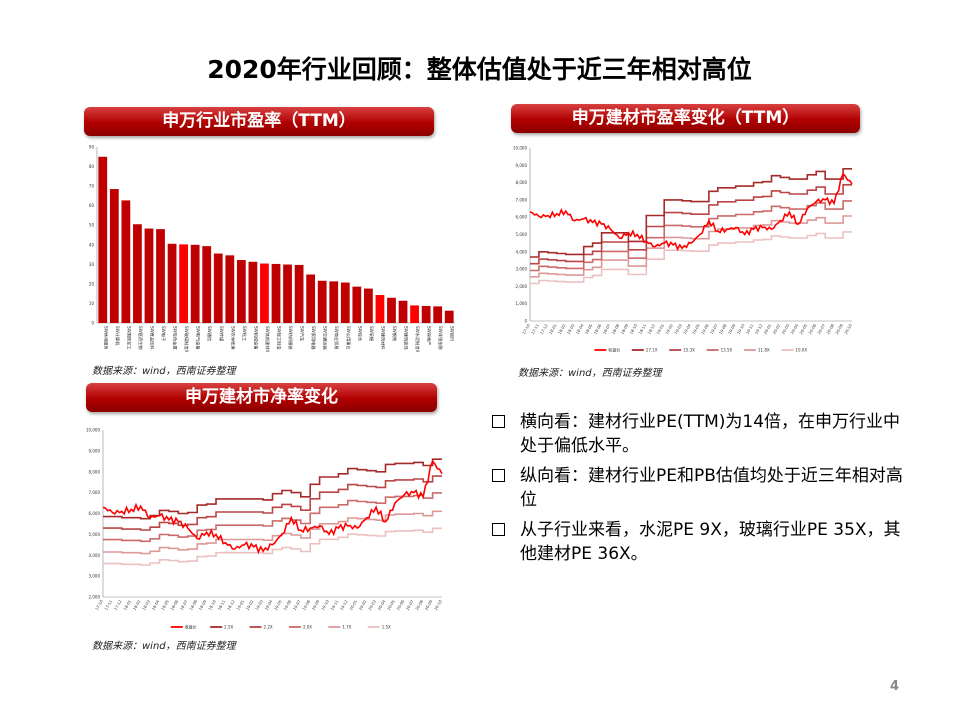 The image size is (959, 720). I want to click on x-tick-label: SW建筑装饰, so click(406, 338).